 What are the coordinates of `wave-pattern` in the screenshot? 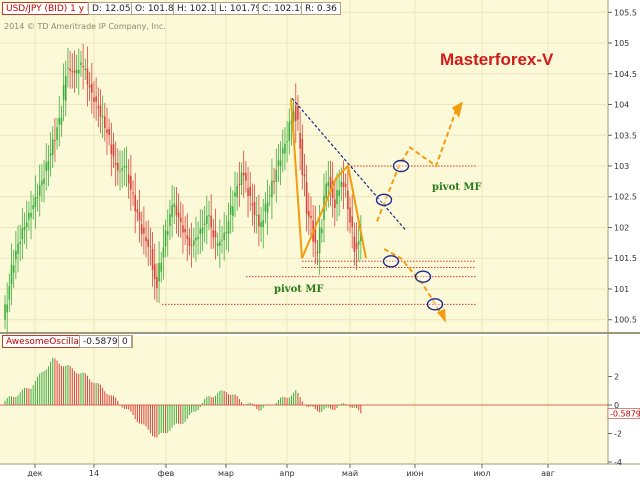 It's located at (328, 178).